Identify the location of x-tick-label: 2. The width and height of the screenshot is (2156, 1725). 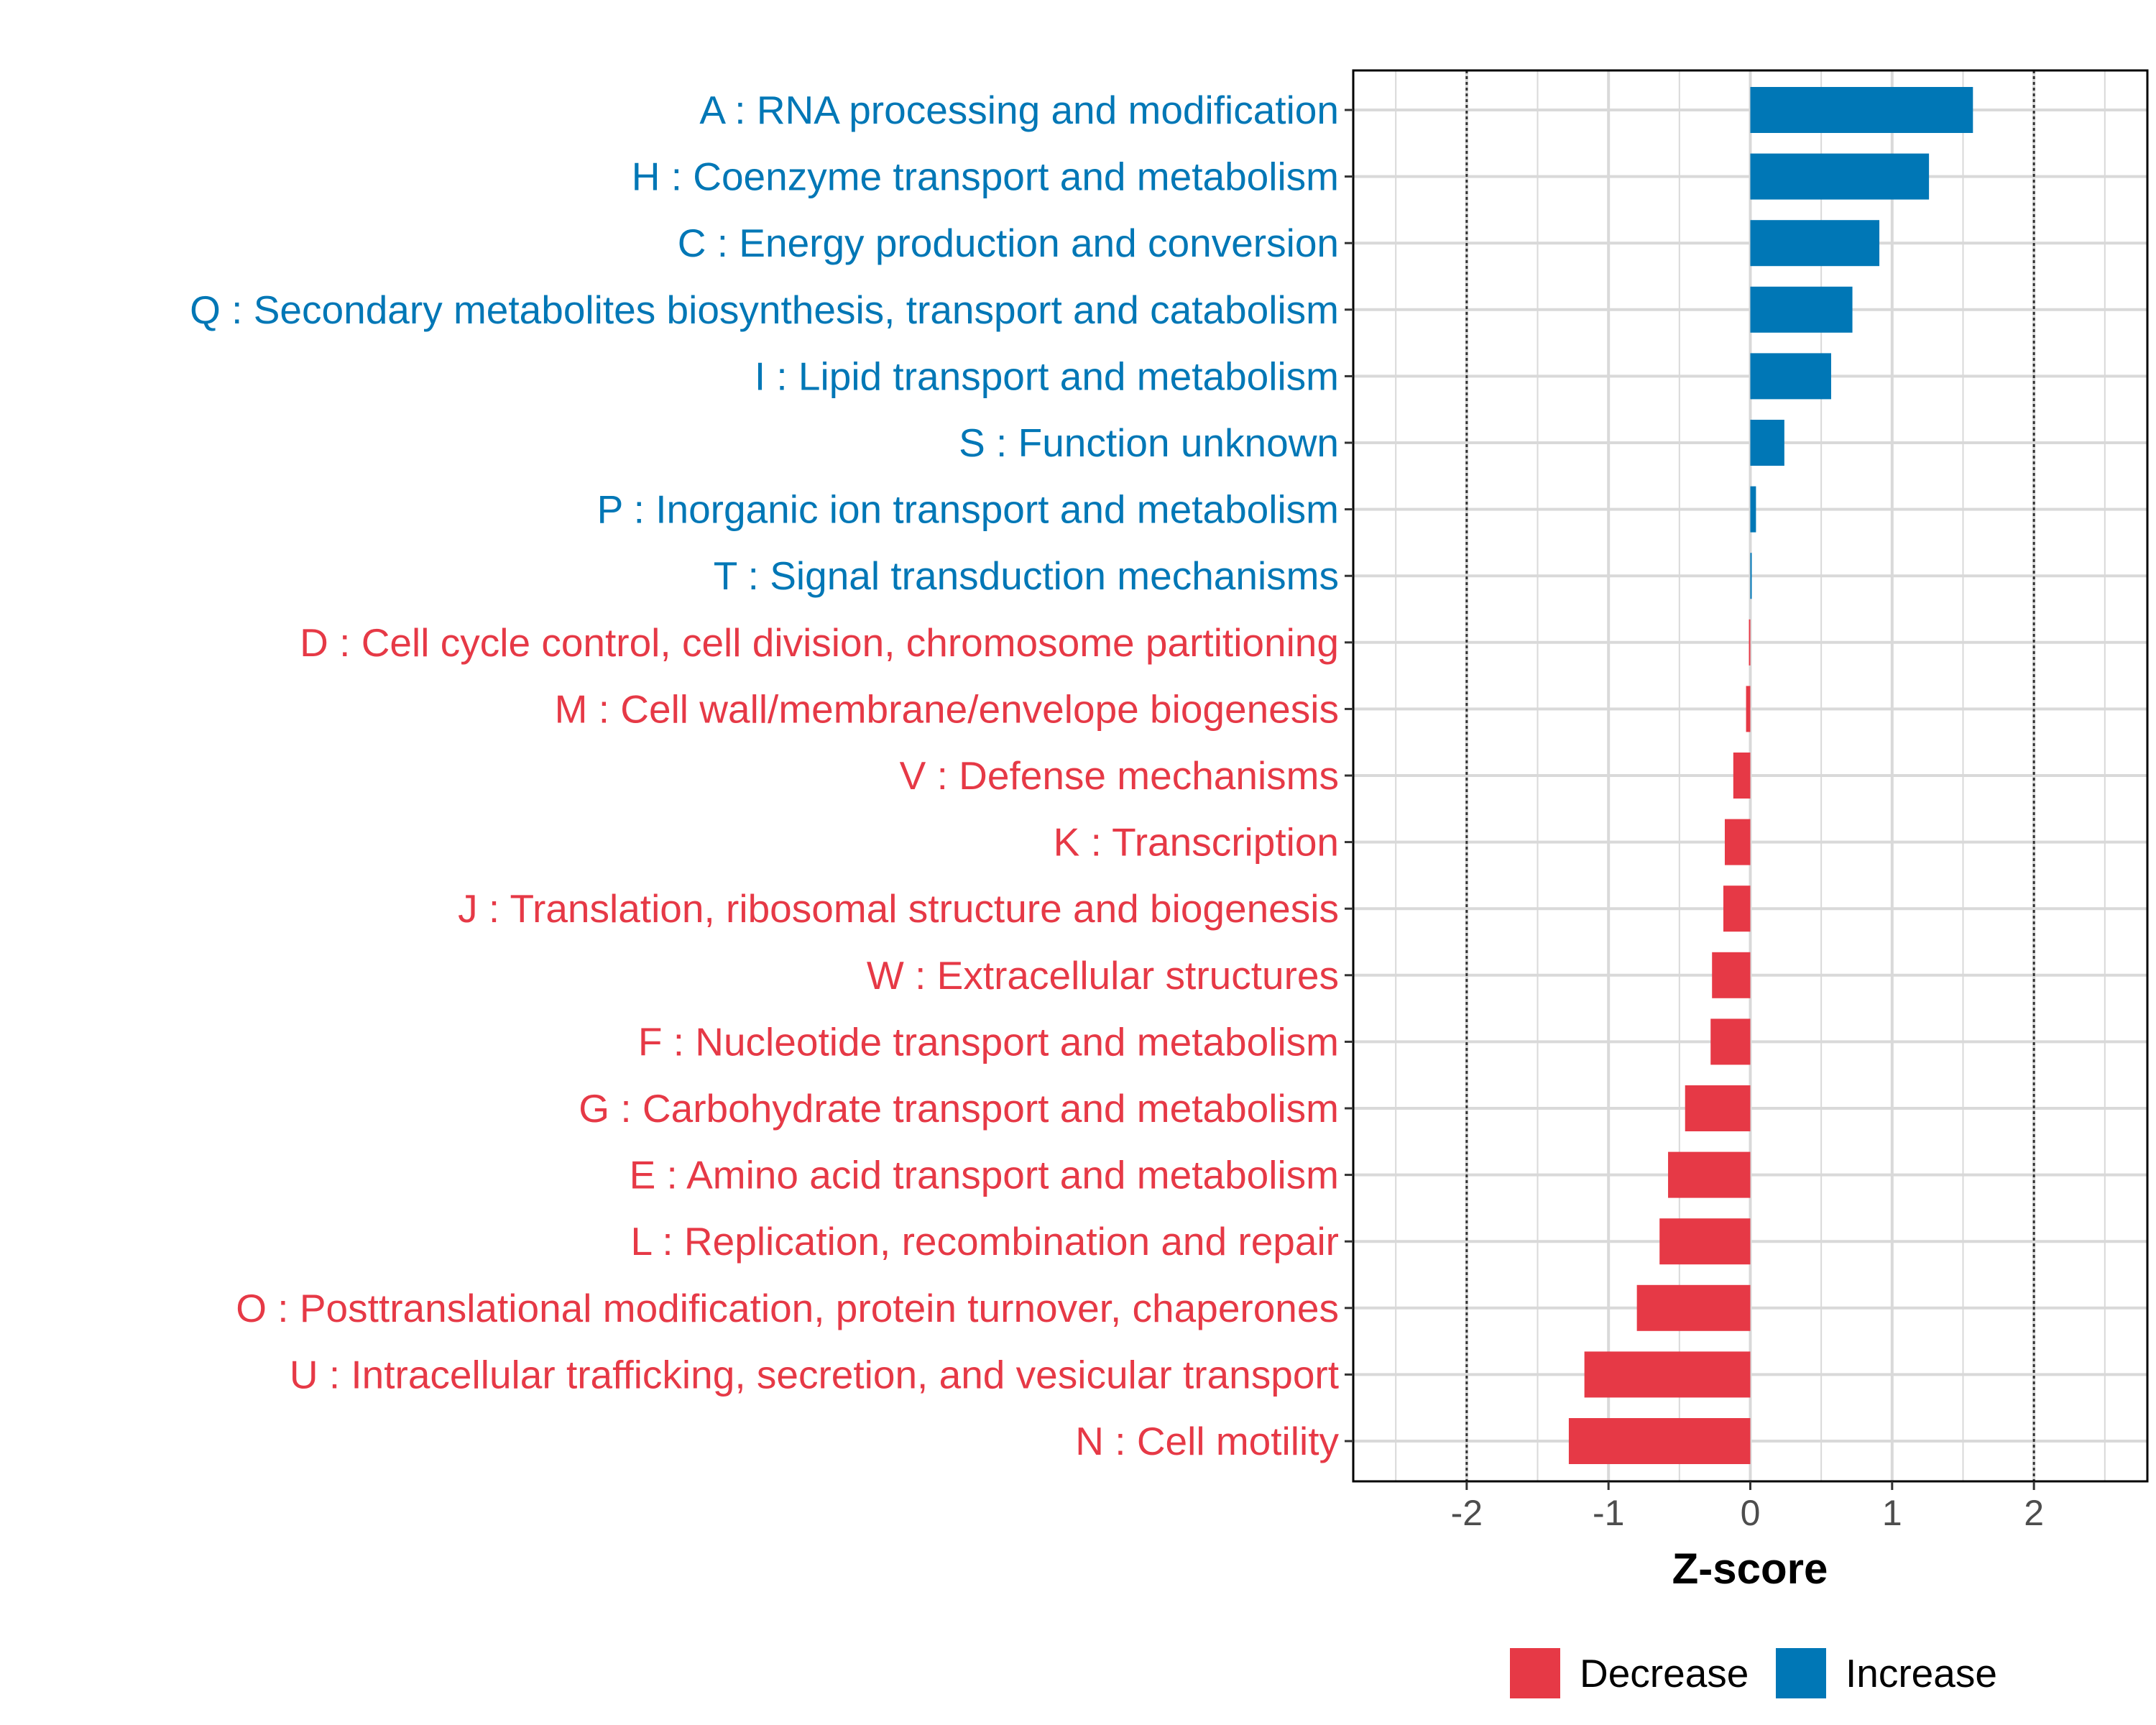
(2034, 1513).